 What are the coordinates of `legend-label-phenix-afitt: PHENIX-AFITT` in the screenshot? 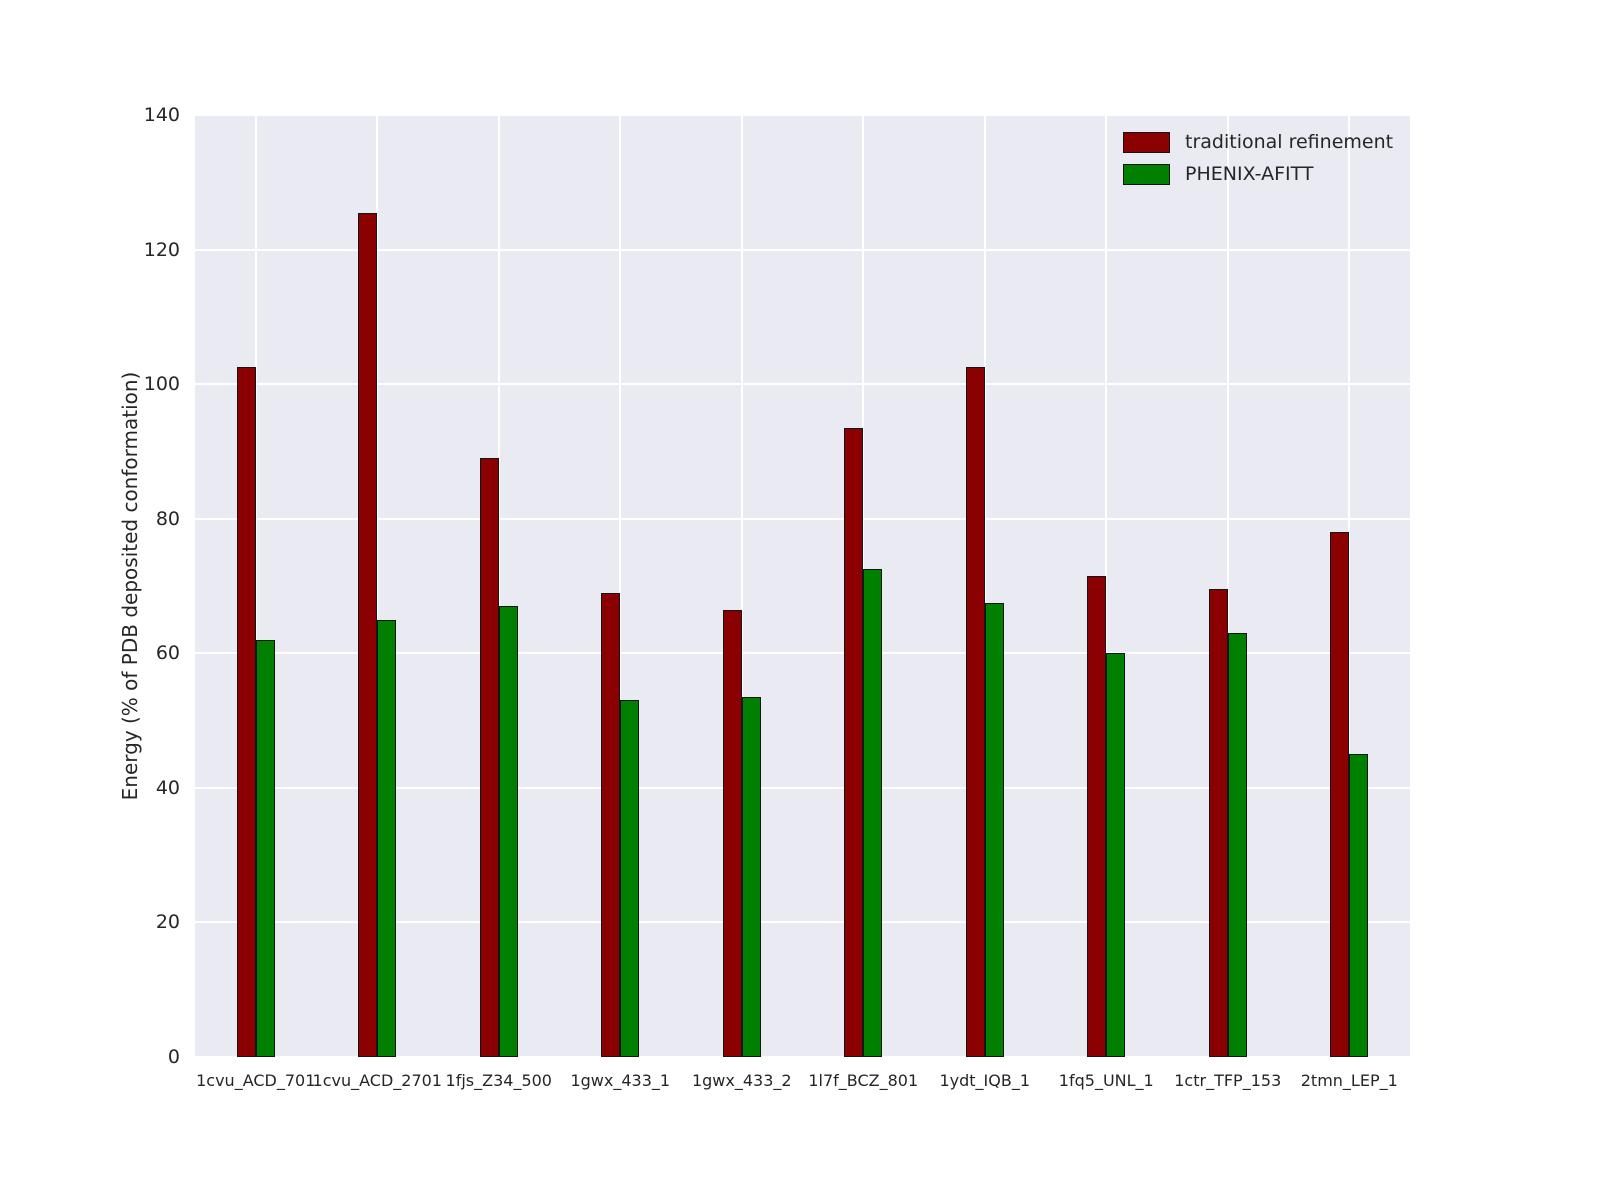 It's located at (1249, 174).